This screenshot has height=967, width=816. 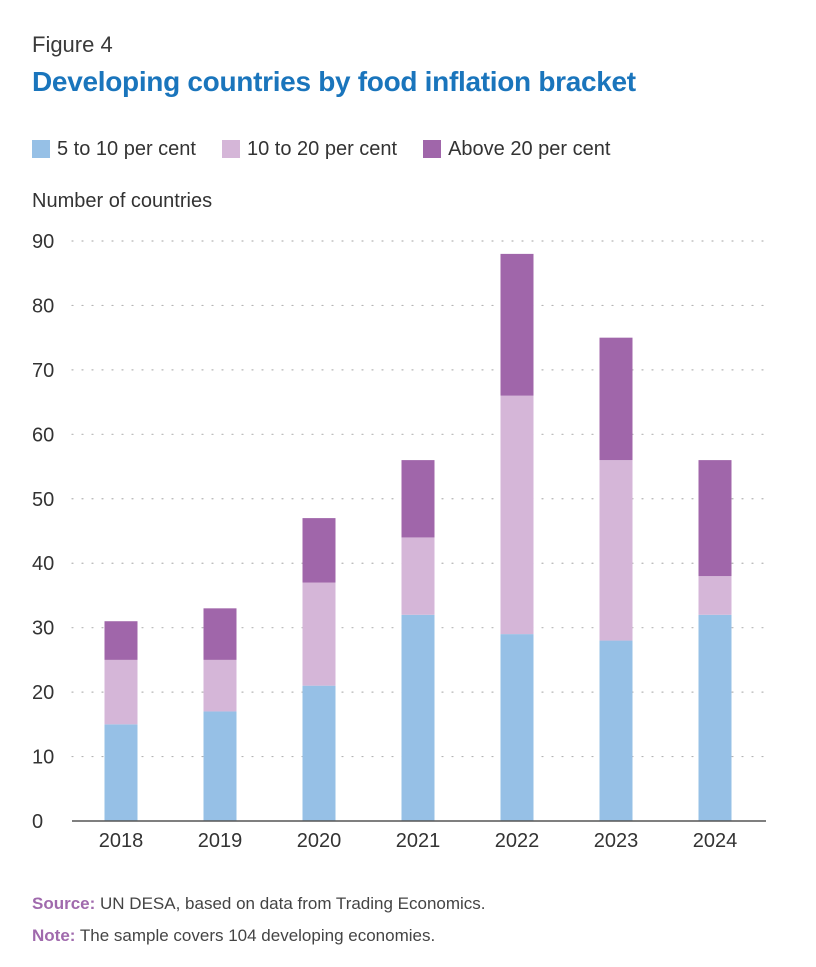 I want to click on note-key: Note:, so click(x=54, y=935).